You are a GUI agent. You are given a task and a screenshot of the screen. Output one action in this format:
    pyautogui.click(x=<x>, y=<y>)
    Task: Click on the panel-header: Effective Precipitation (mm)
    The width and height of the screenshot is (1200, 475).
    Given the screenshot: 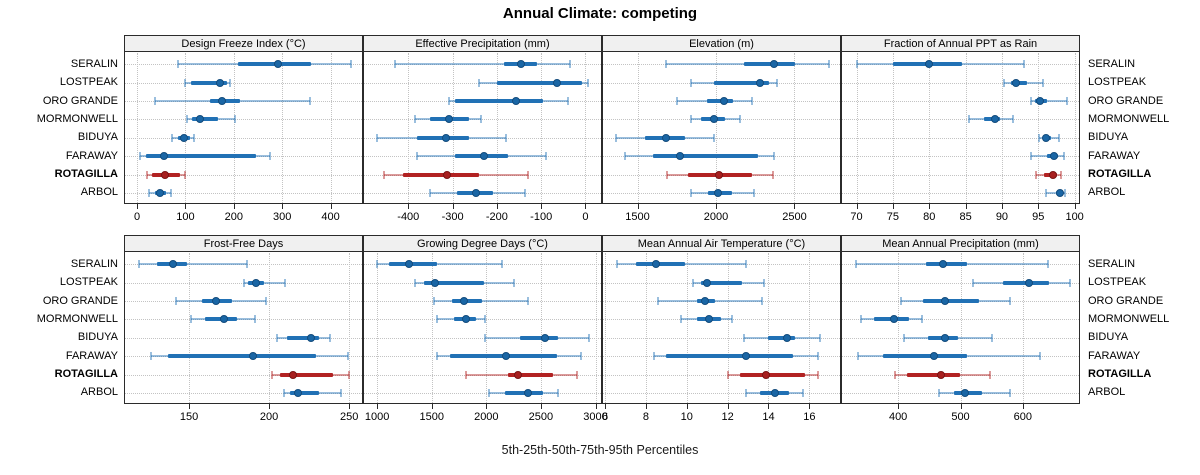 What is the action you would take?
    pyautogui.click(x=482, y=43)
    